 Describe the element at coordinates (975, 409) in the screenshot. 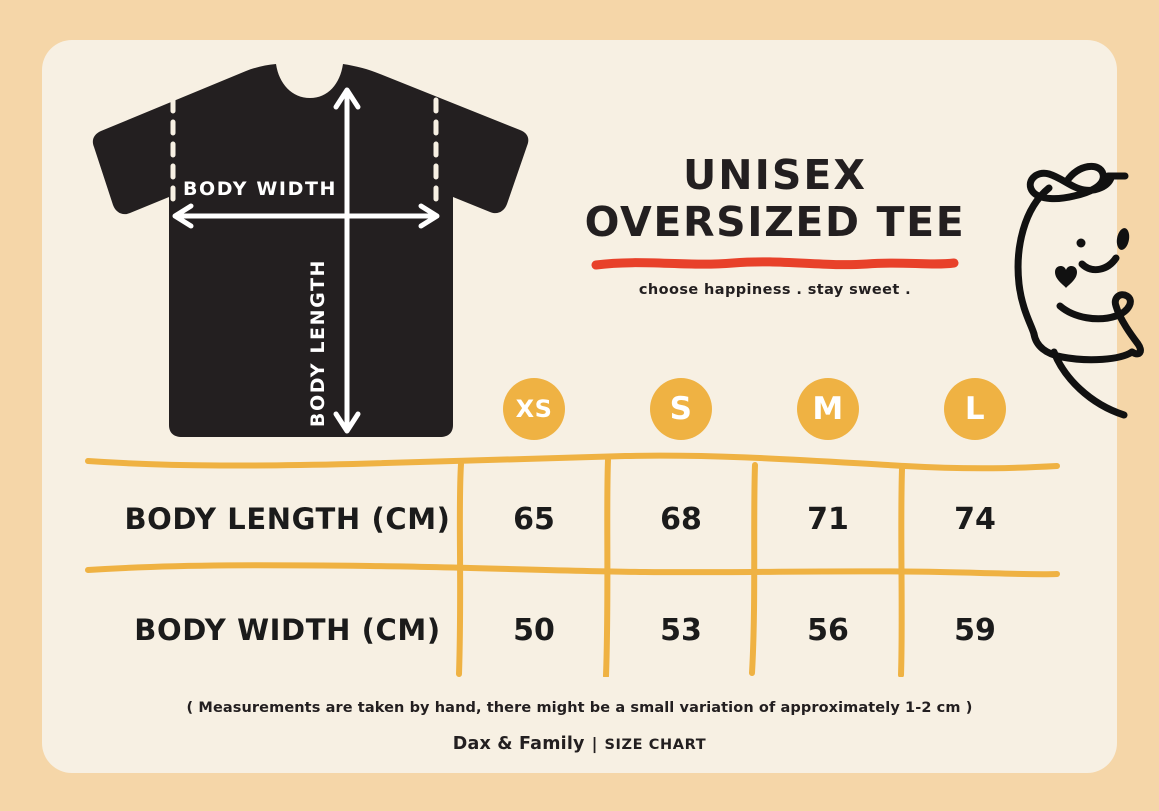

I see `size-badge-l: L` at that location.